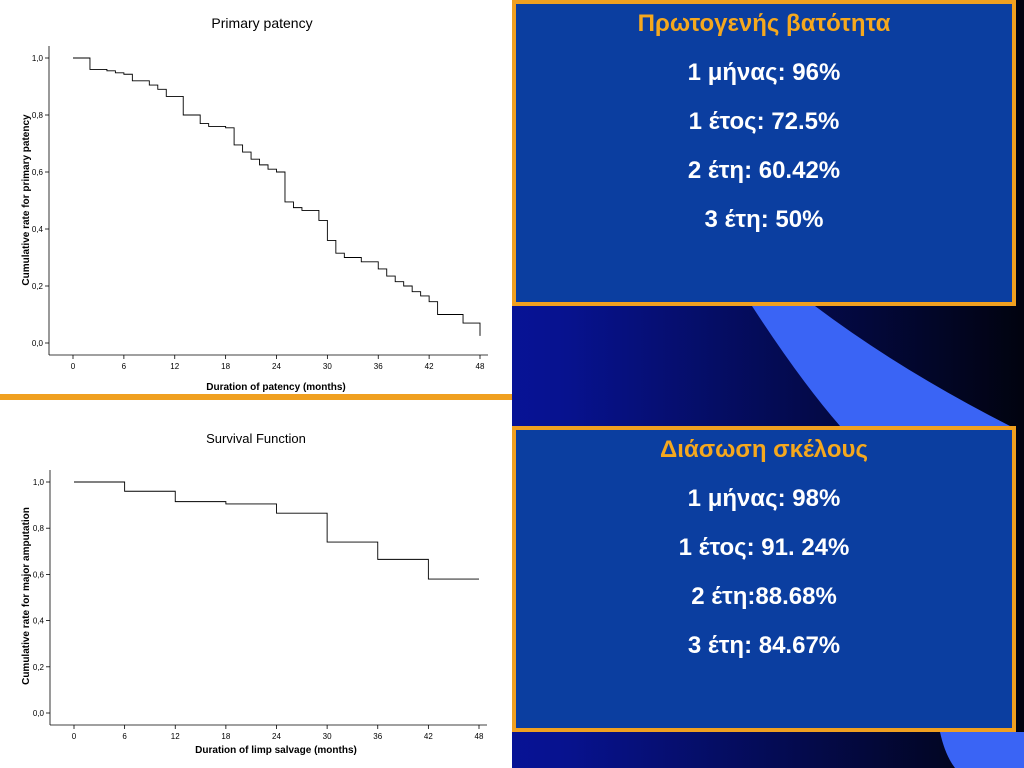 This screenshot has height=768, width=1024. Describe the element at coordinates (276, 750) in the screenshot. I see `x-axis-label: Duration of limp salvage (months)` at that location.